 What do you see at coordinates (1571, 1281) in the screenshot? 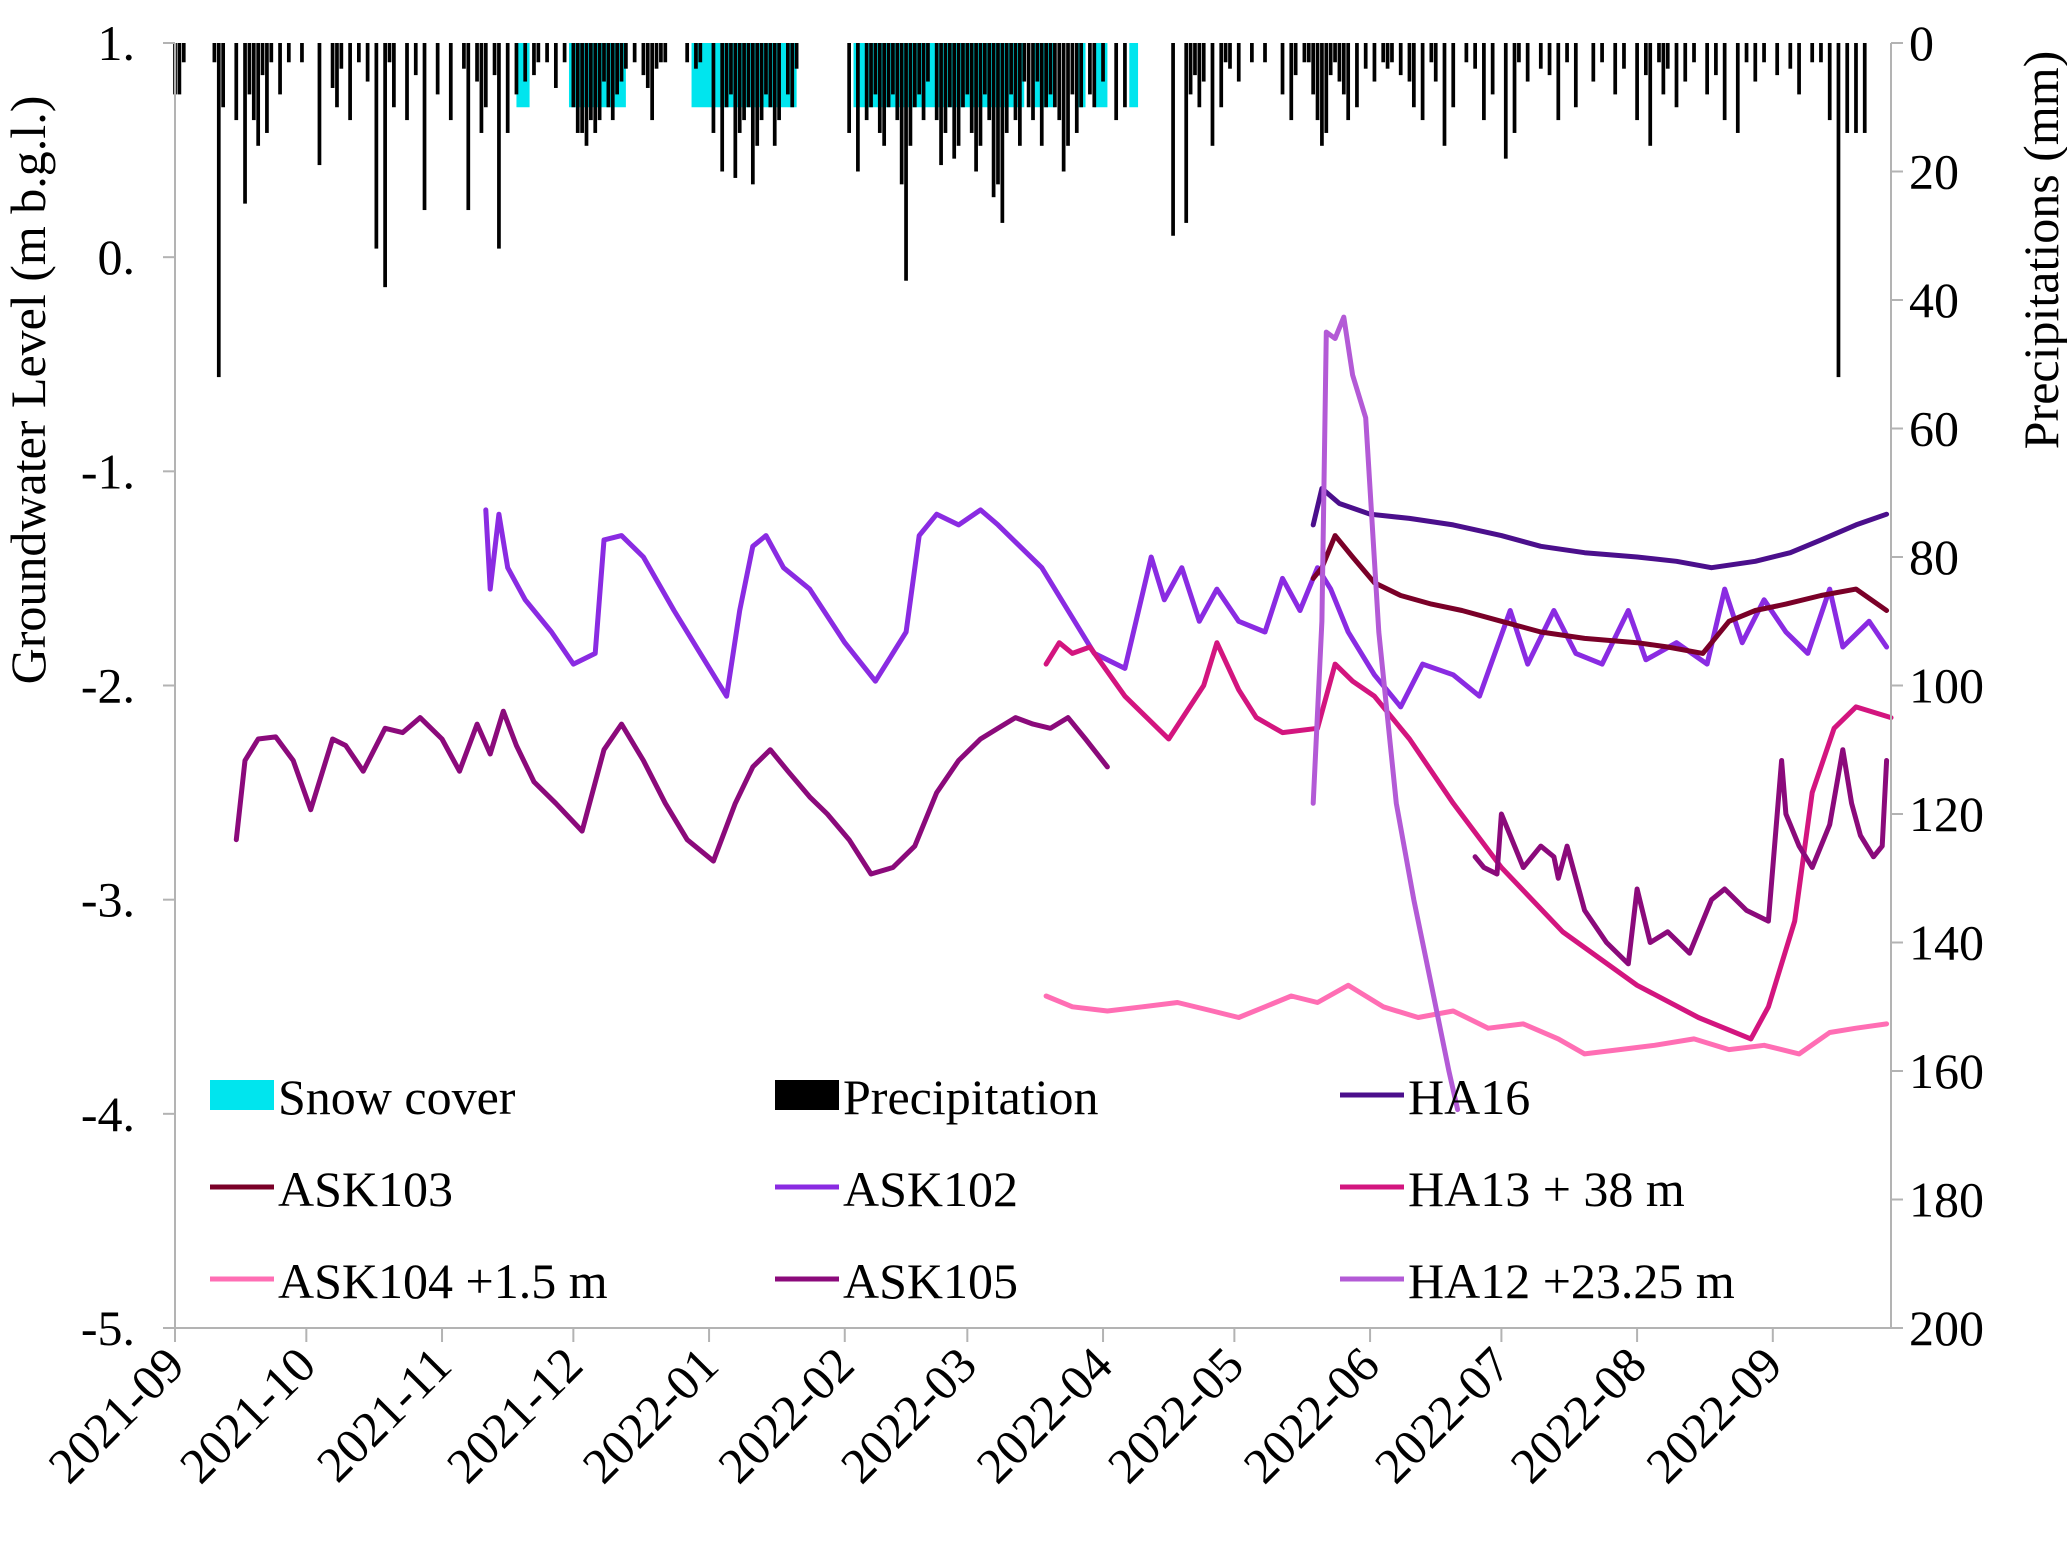
I see `legend-label-ha12-23-25-m: HA12 +23.25 m` at bounding box center [1571, 1281].